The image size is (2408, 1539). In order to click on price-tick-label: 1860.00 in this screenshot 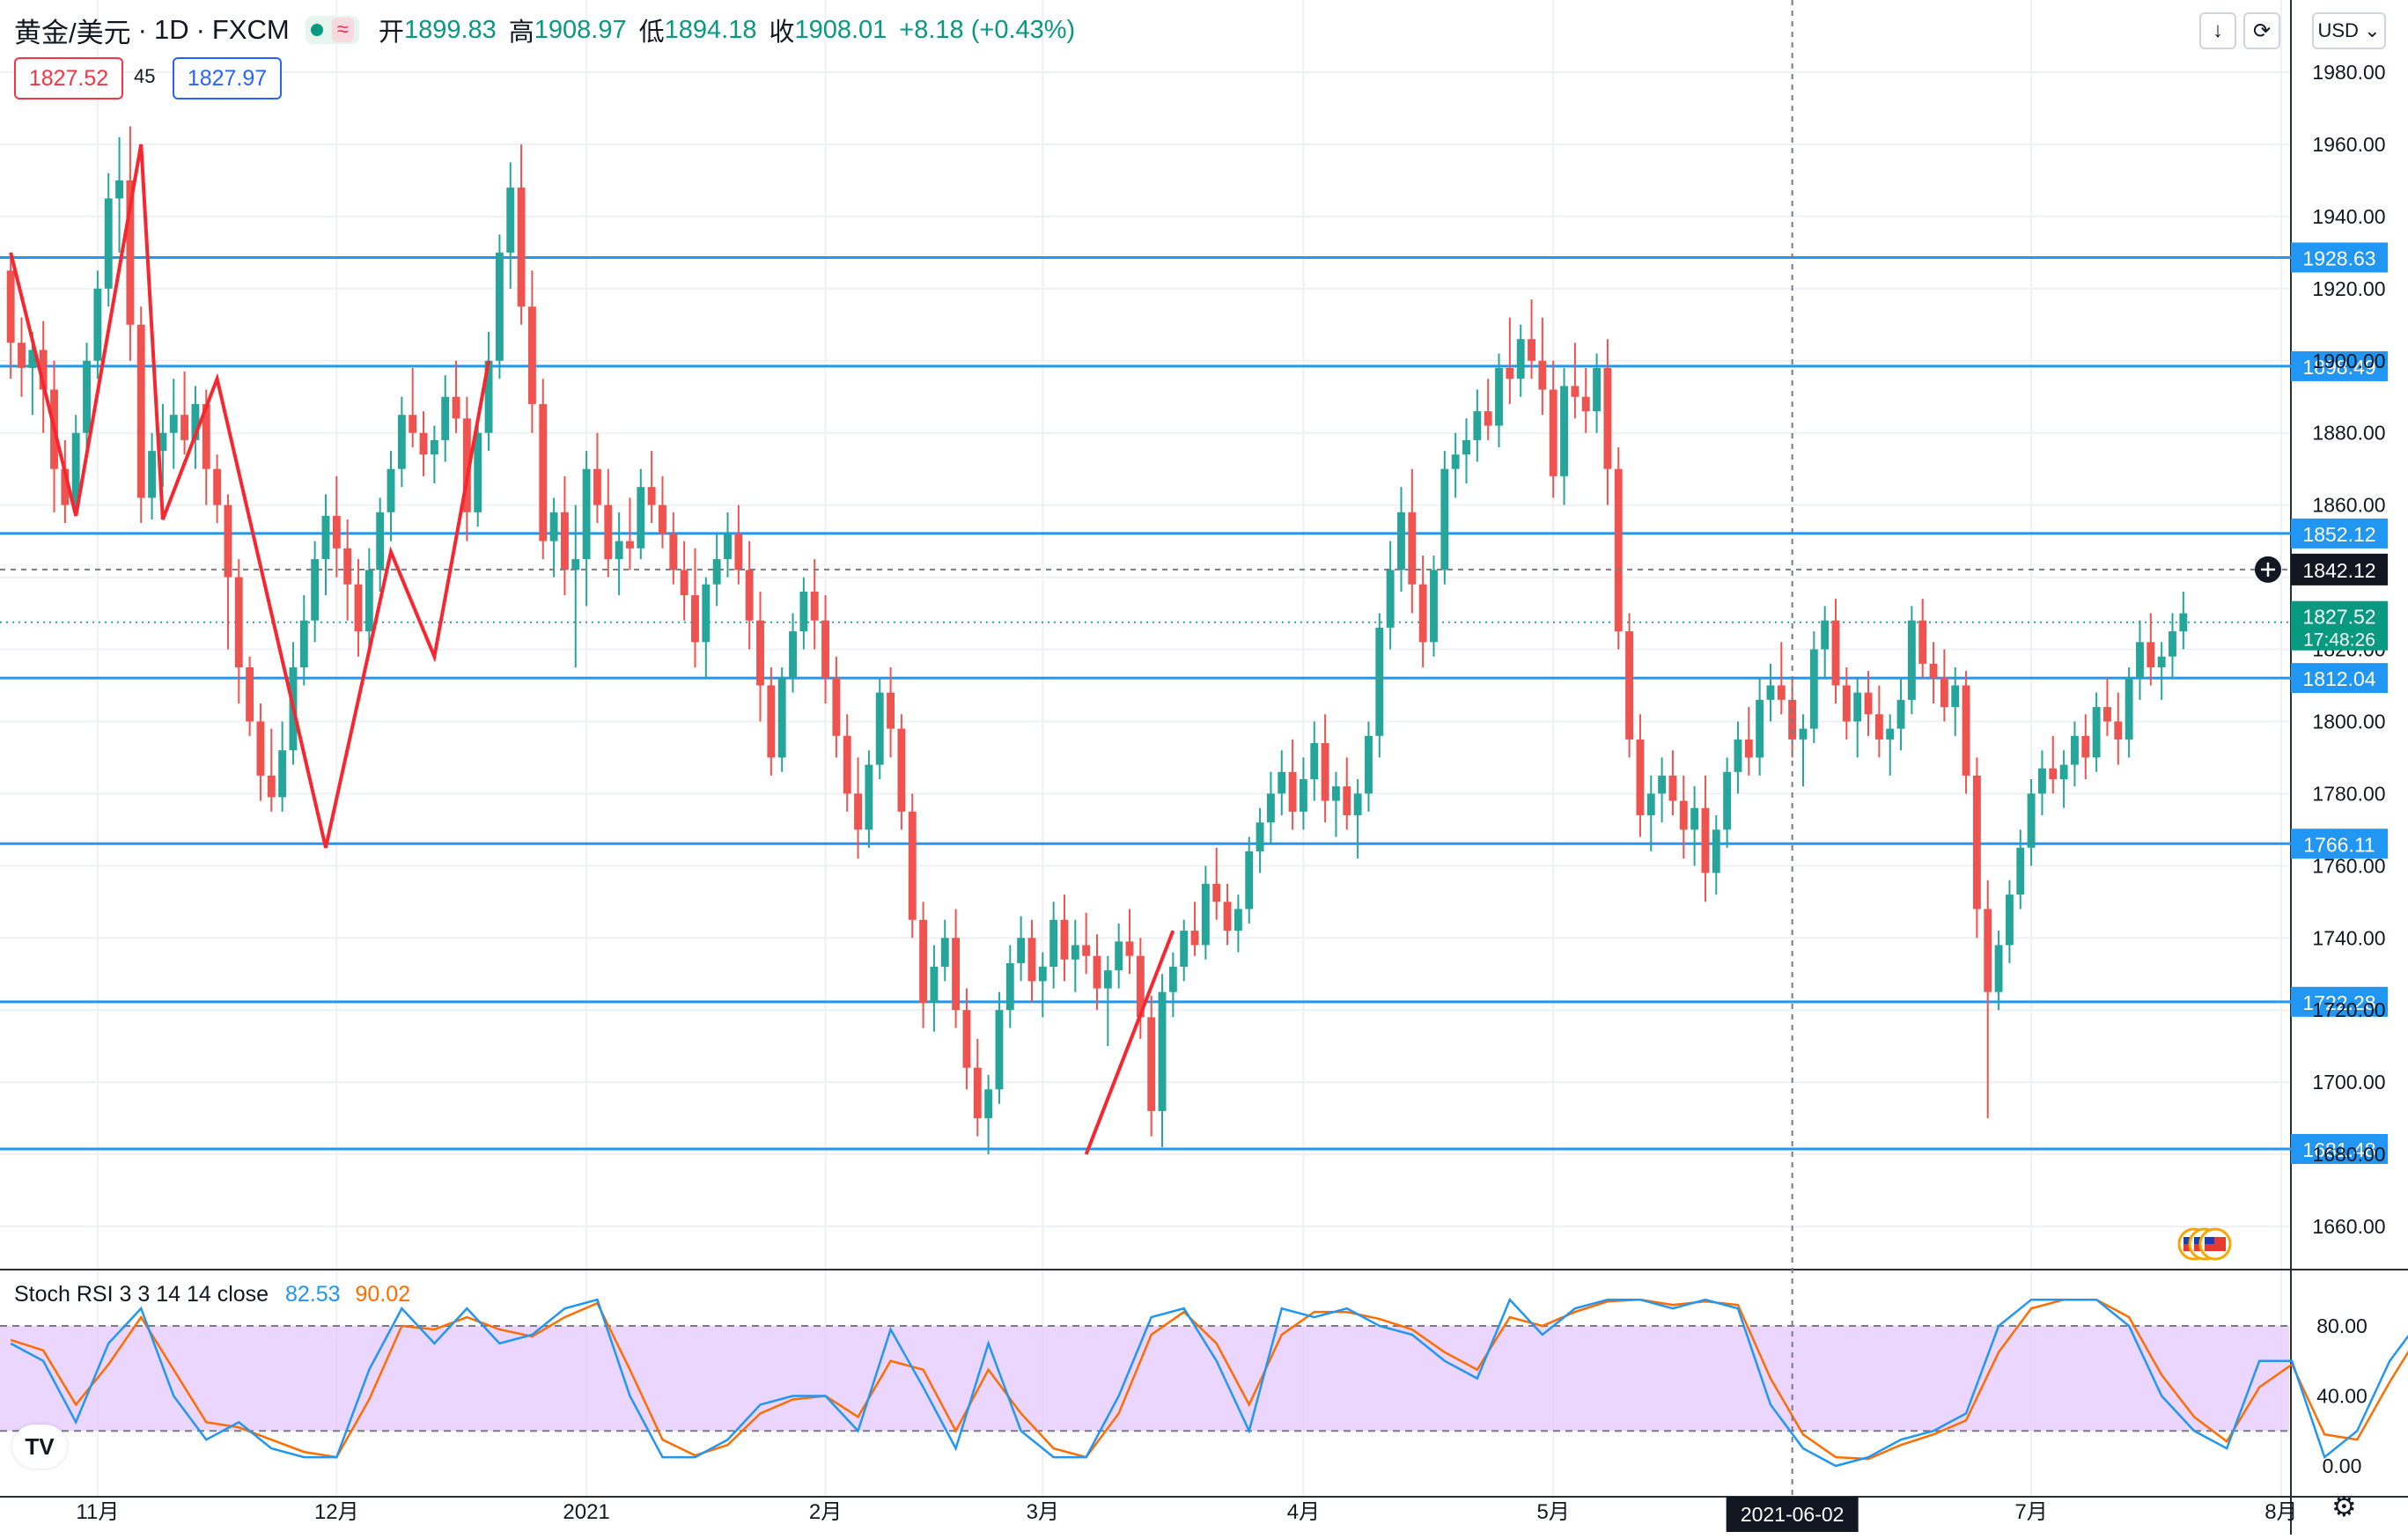, I will do `click(2348, 505)`.